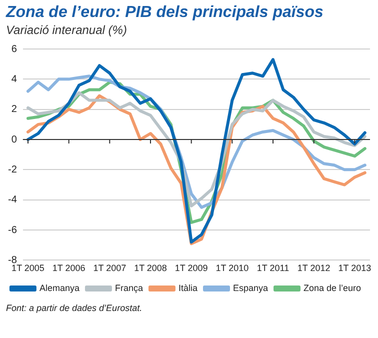  I want to click on x-tick-label: 1T 2013, so click(355, 268).